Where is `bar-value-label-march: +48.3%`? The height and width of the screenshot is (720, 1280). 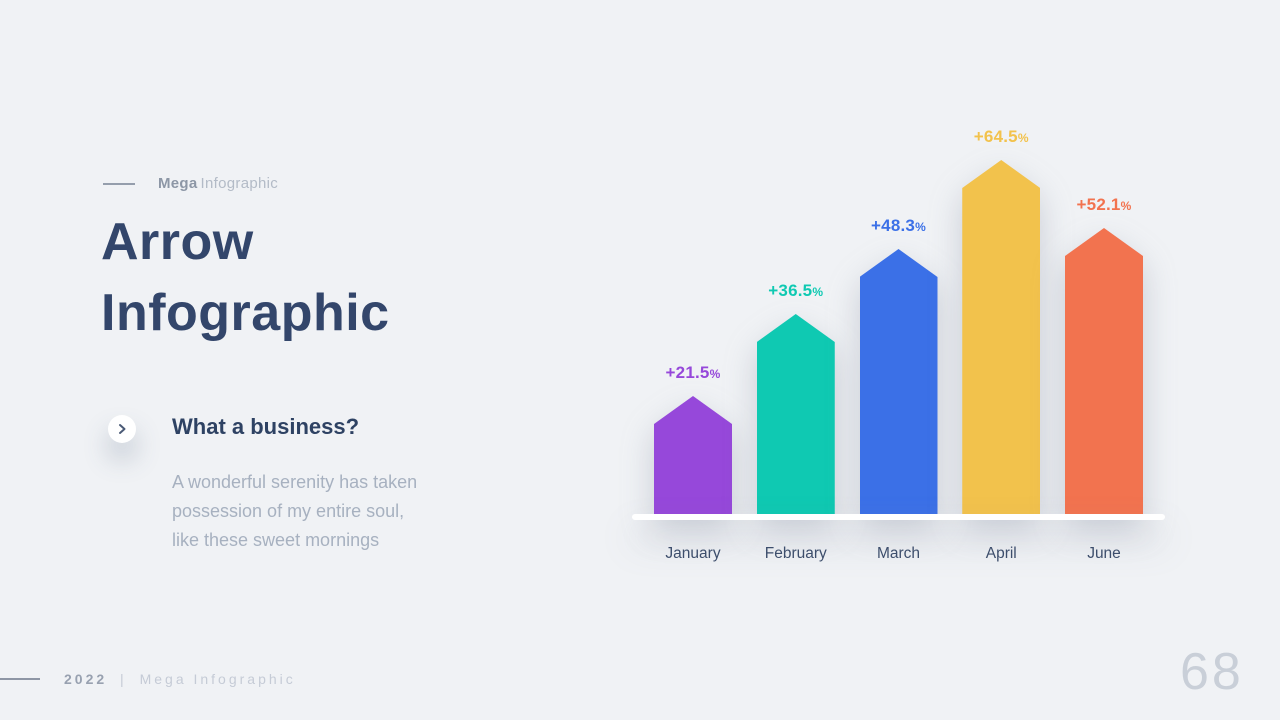
bar-value-label-march: +48.3% is located at coordinates (898, 226).